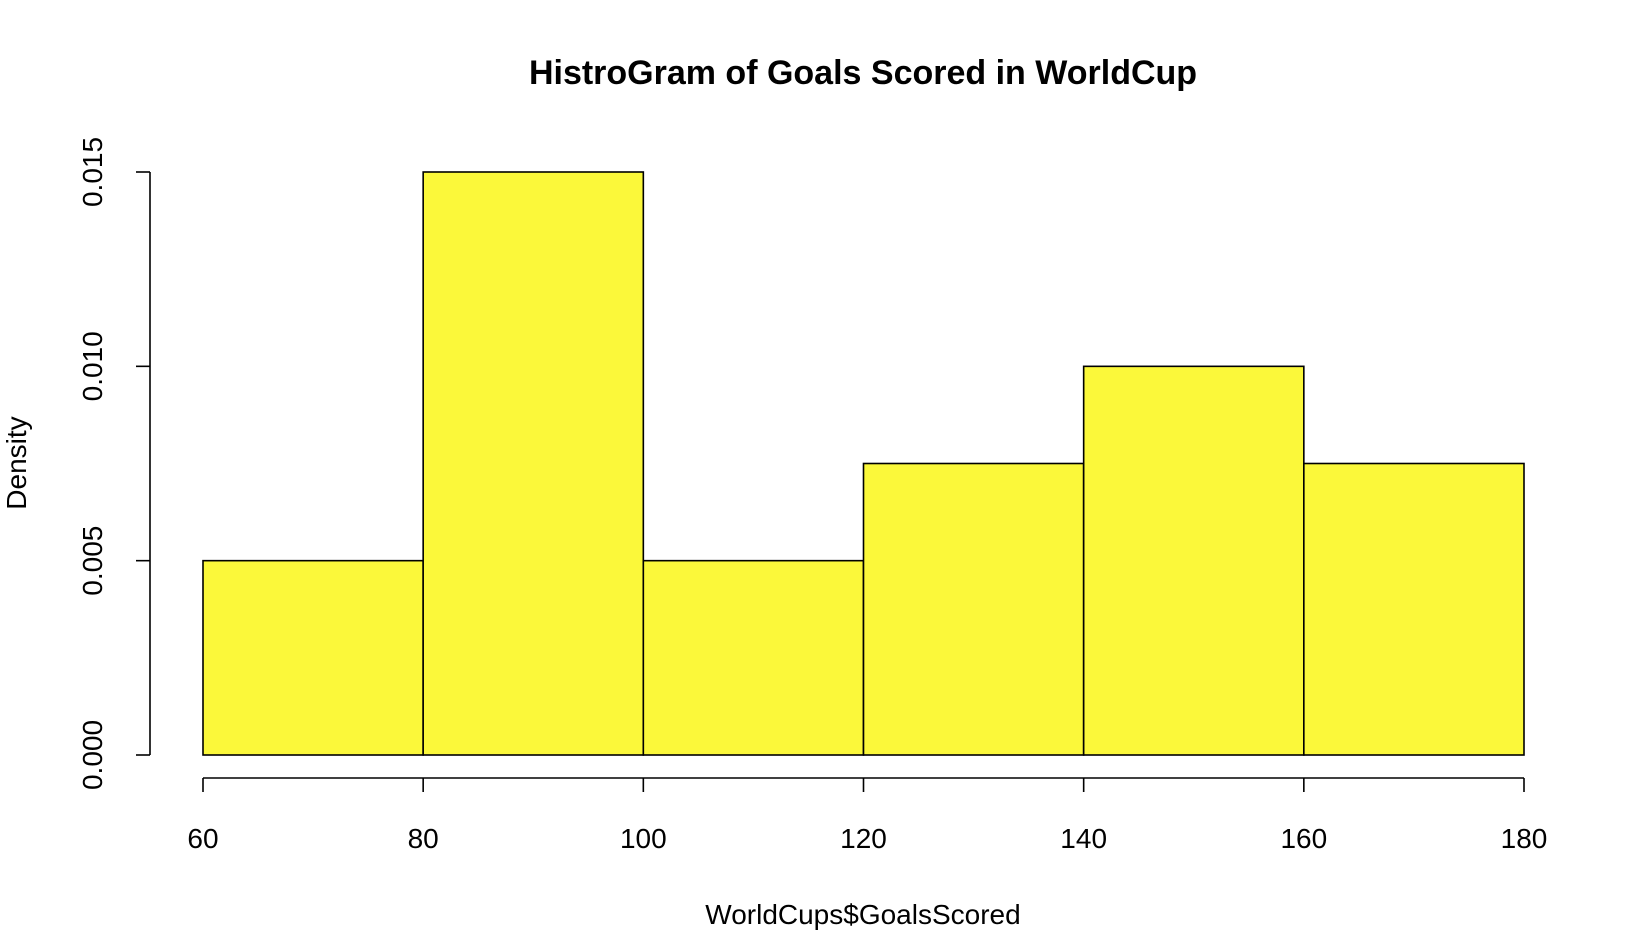 This screenshot has height=948, width=1642. I want to click on y-tick-label: 0.010, so click(92, 366).